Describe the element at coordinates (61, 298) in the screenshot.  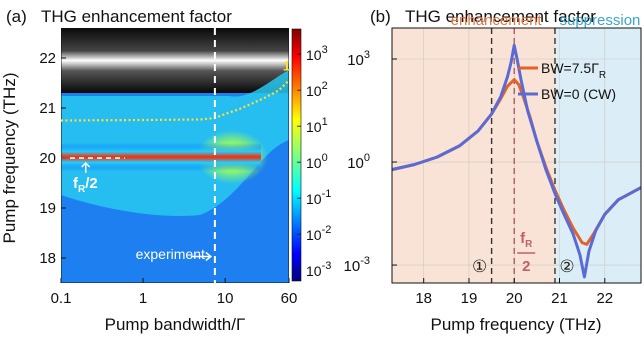
I see `panel-a-xtick-label: 0.1` at that location.